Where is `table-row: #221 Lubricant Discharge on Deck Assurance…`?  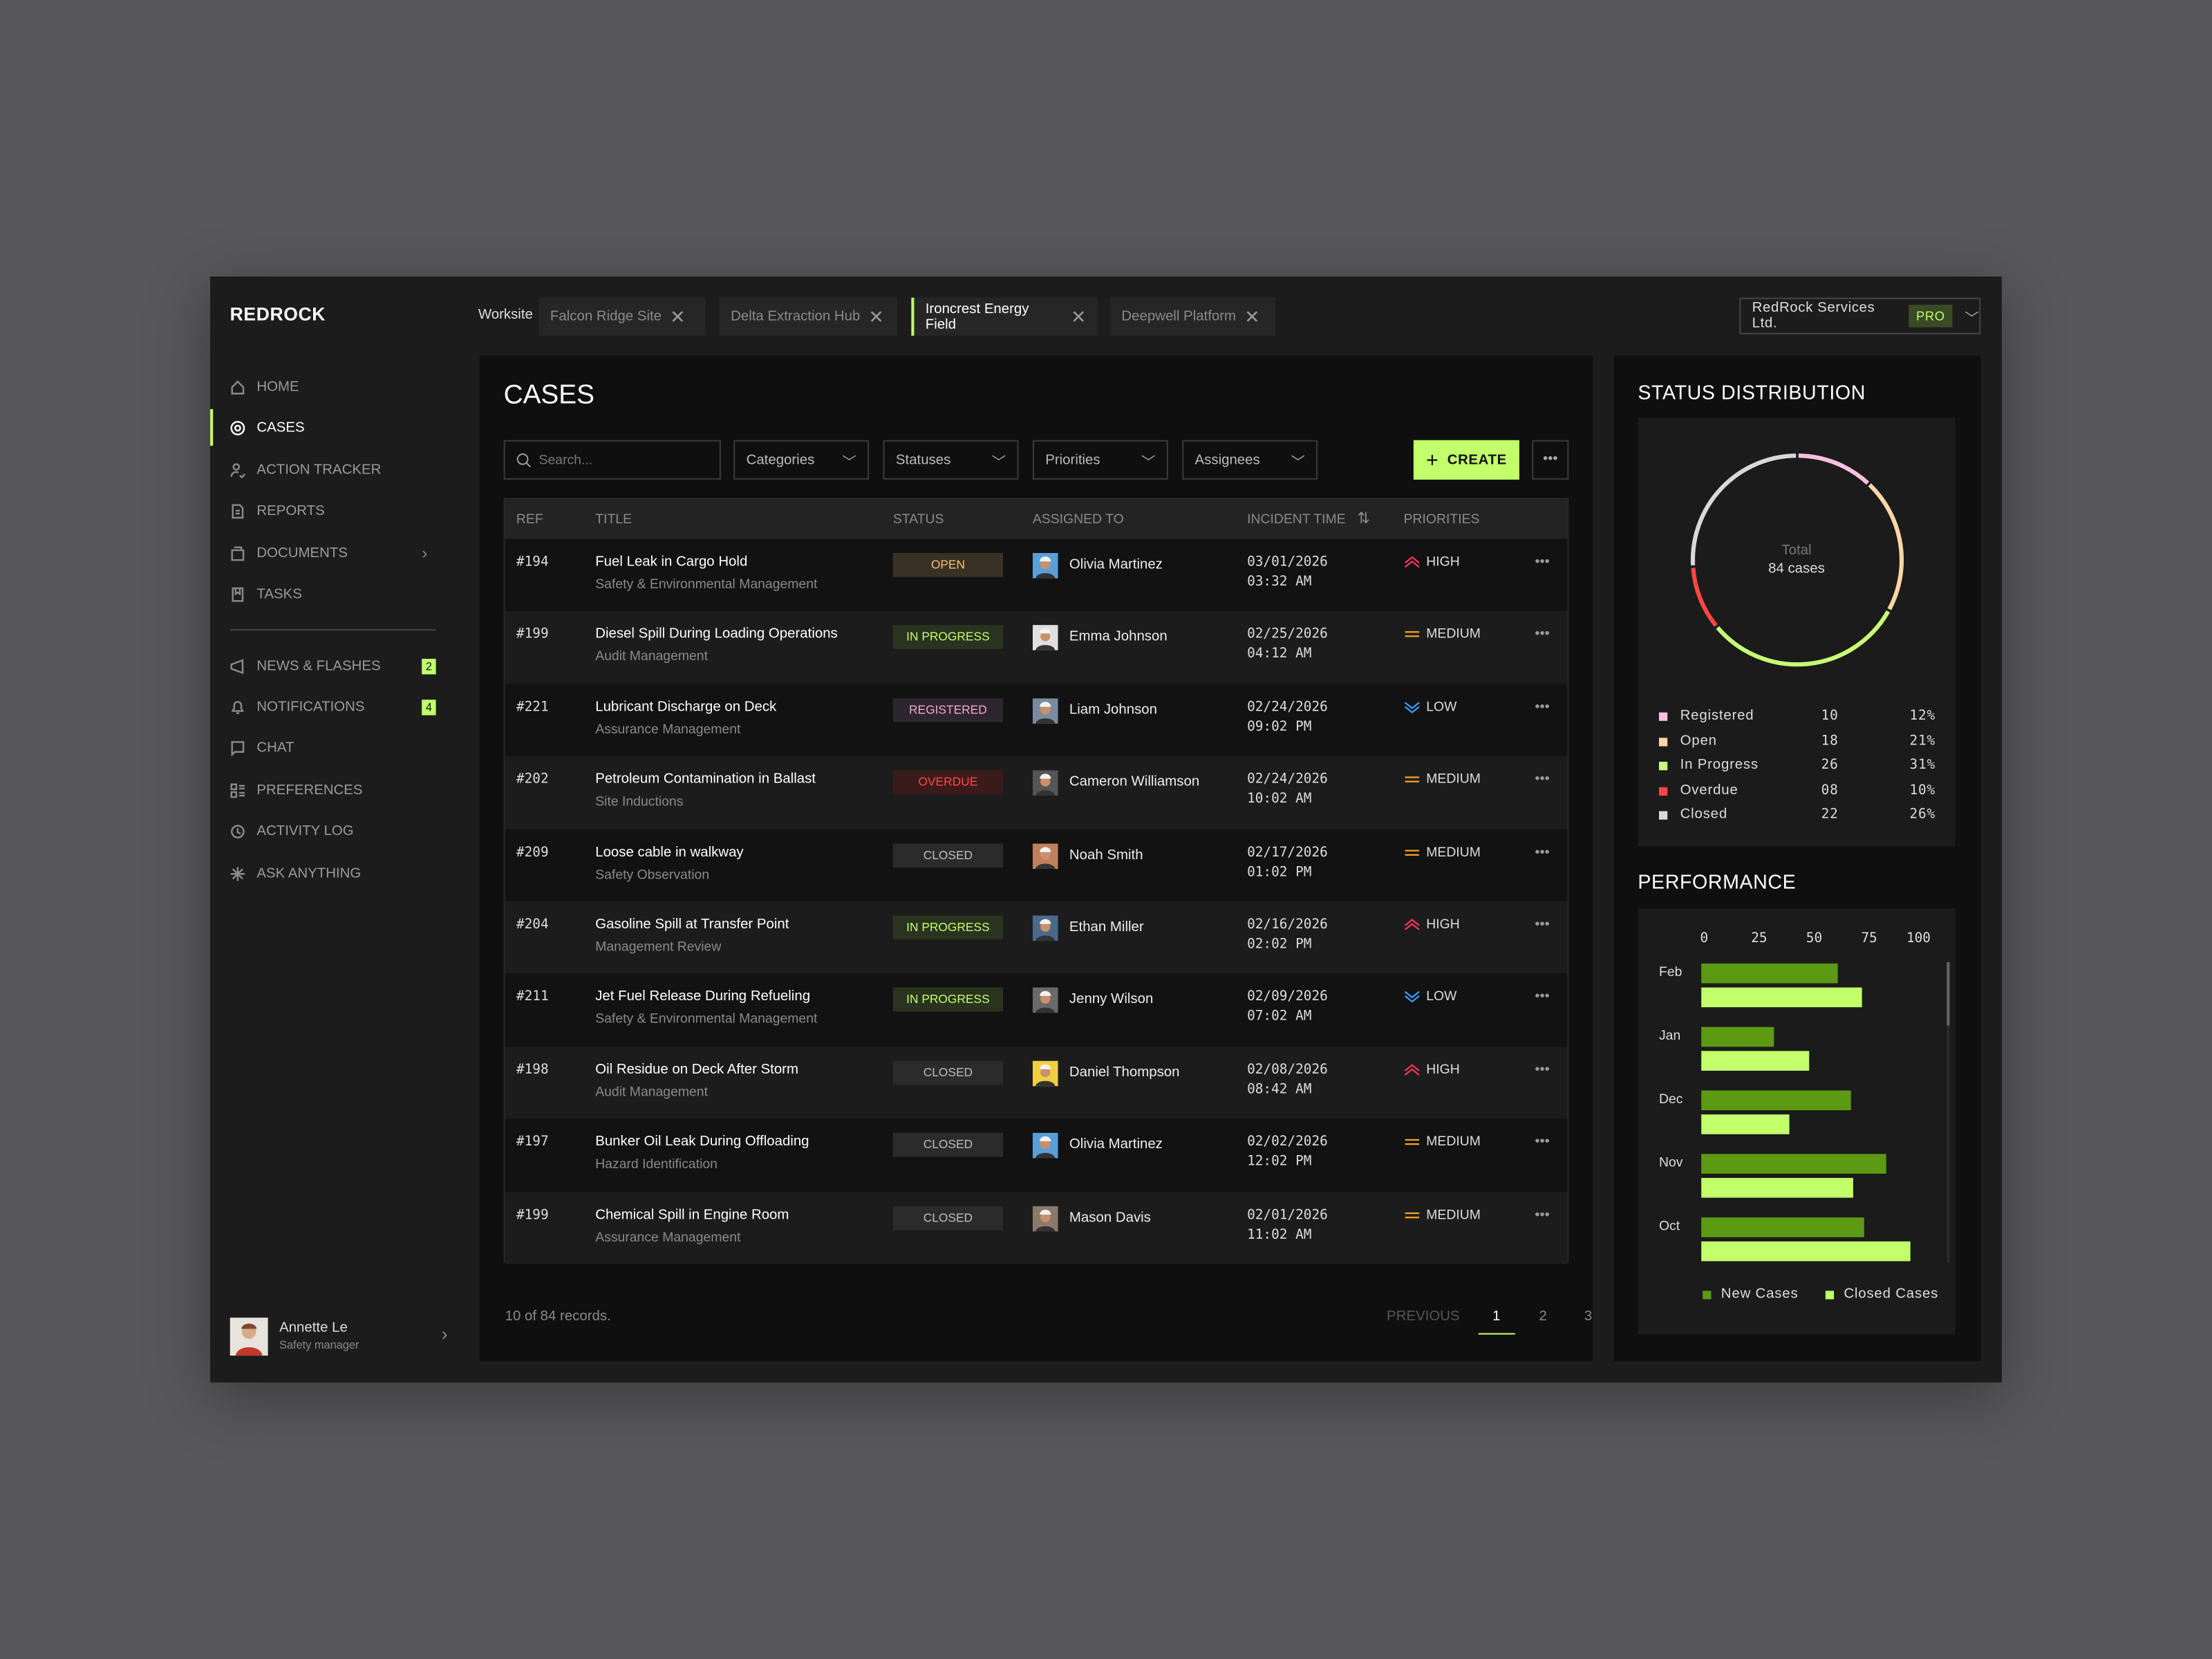 table-row: #221 Lubricant Discharge on Deck Assurance… is located at coordinates (1036, 721).